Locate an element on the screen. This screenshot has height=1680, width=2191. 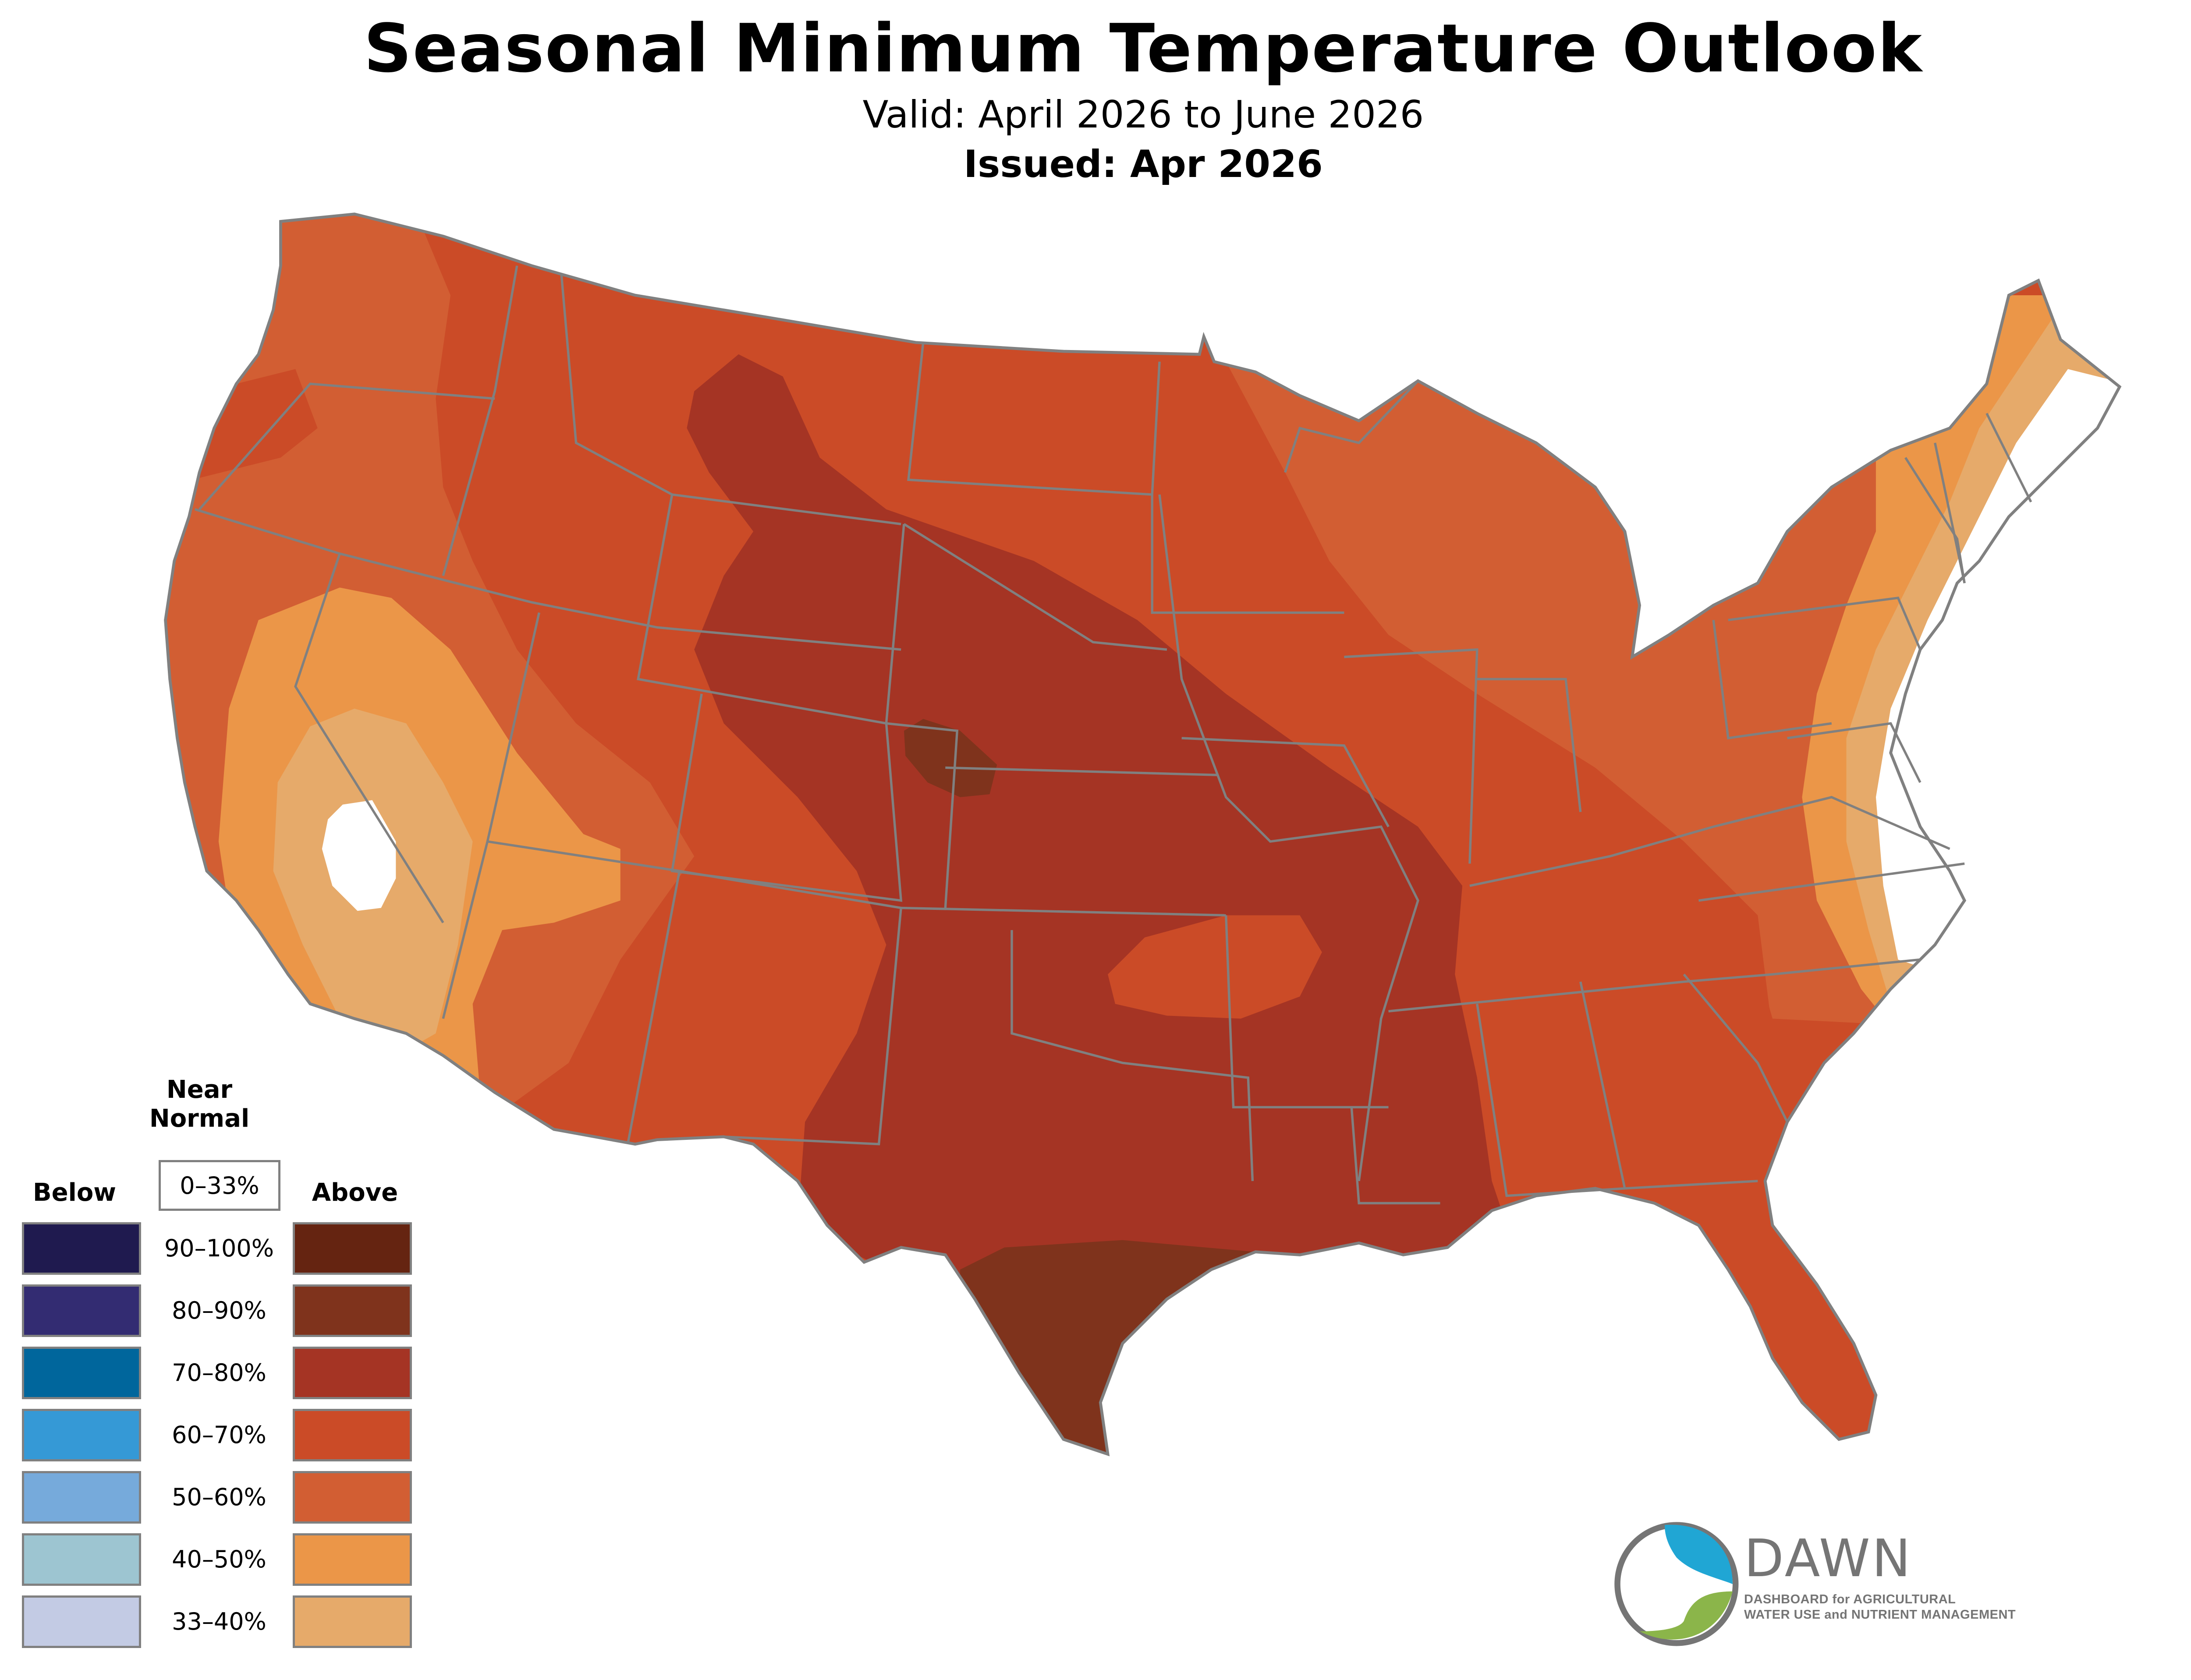
legend-range-label: 70–80% is located at coordinates (219, 1372).